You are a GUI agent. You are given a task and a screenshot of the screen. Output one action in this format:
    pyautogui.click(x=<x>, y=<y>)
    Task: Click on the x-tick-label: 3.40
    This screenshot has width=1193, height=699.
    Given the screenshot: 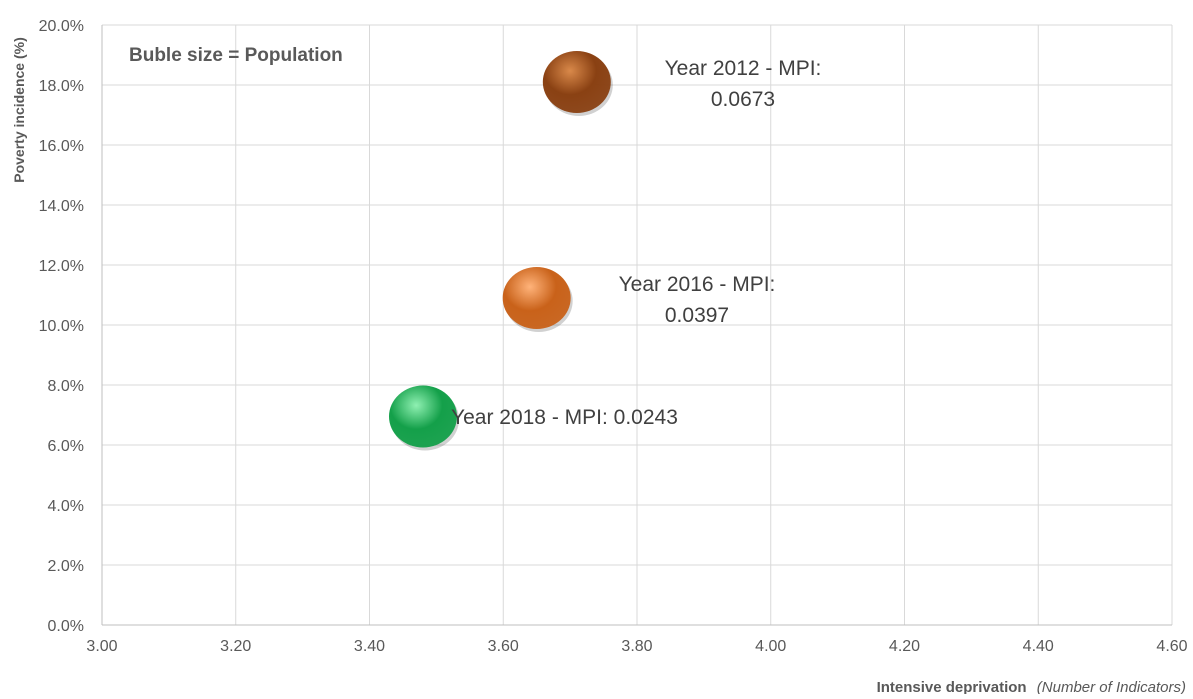 What is the action you would take?
    pyautogui.click(x=369, y=646)
    